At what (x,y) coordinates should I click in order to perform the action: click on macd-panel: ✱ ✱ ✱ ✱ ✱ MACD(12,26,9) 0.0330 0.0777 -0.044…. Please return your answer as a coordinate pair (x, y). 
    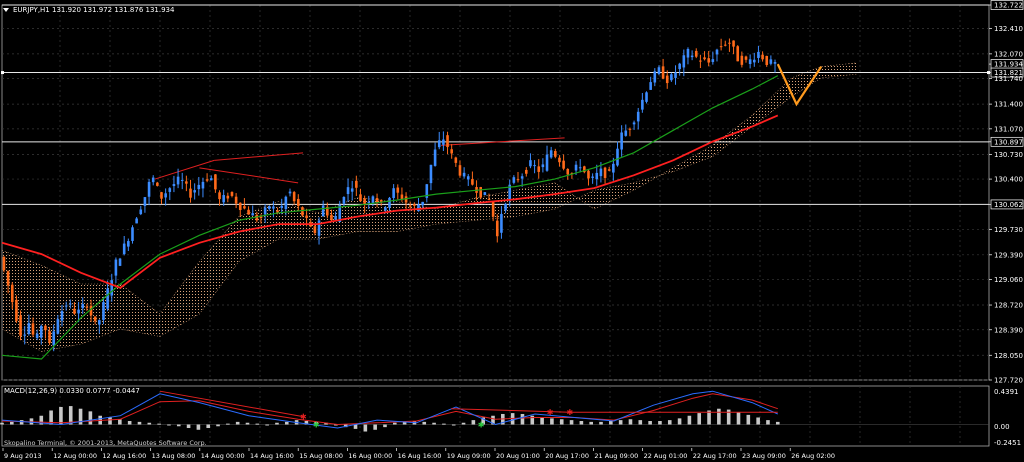
    Looking at the image, I should click on (512, 416).